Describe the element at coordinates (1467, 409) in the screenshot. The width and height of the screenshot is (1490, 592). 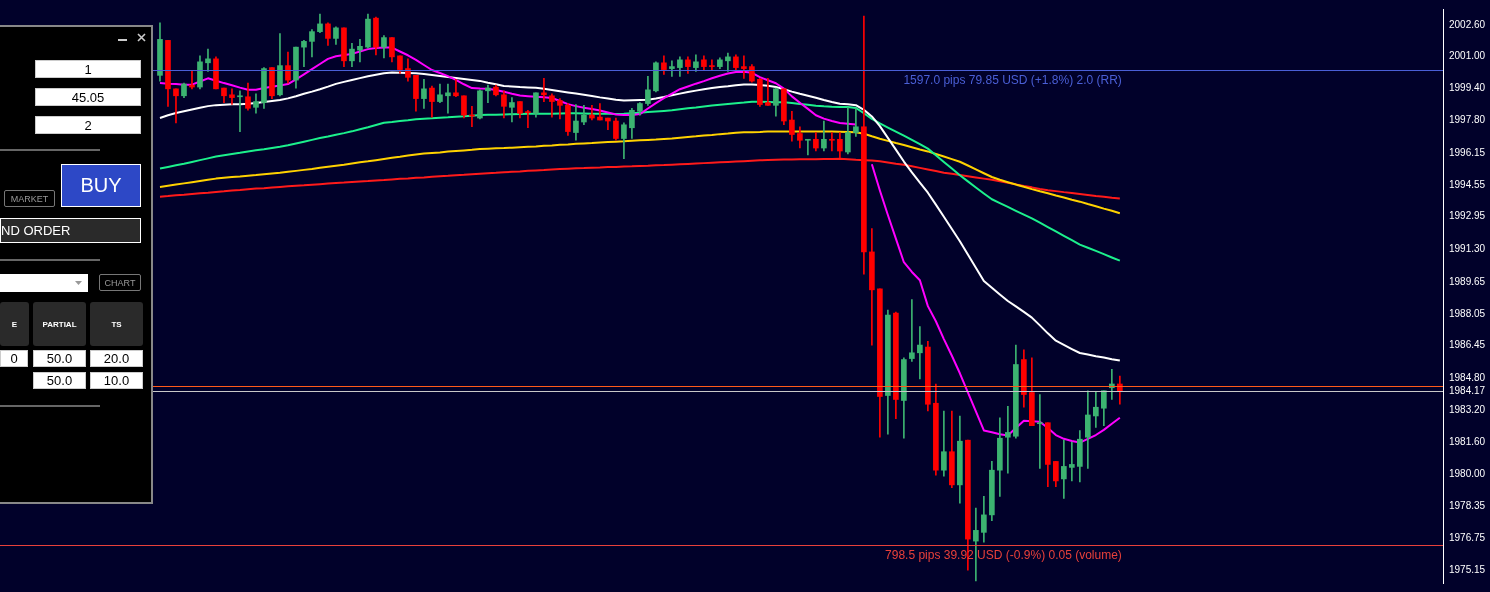
I see `y-tick-label: 1983.20` at that location.